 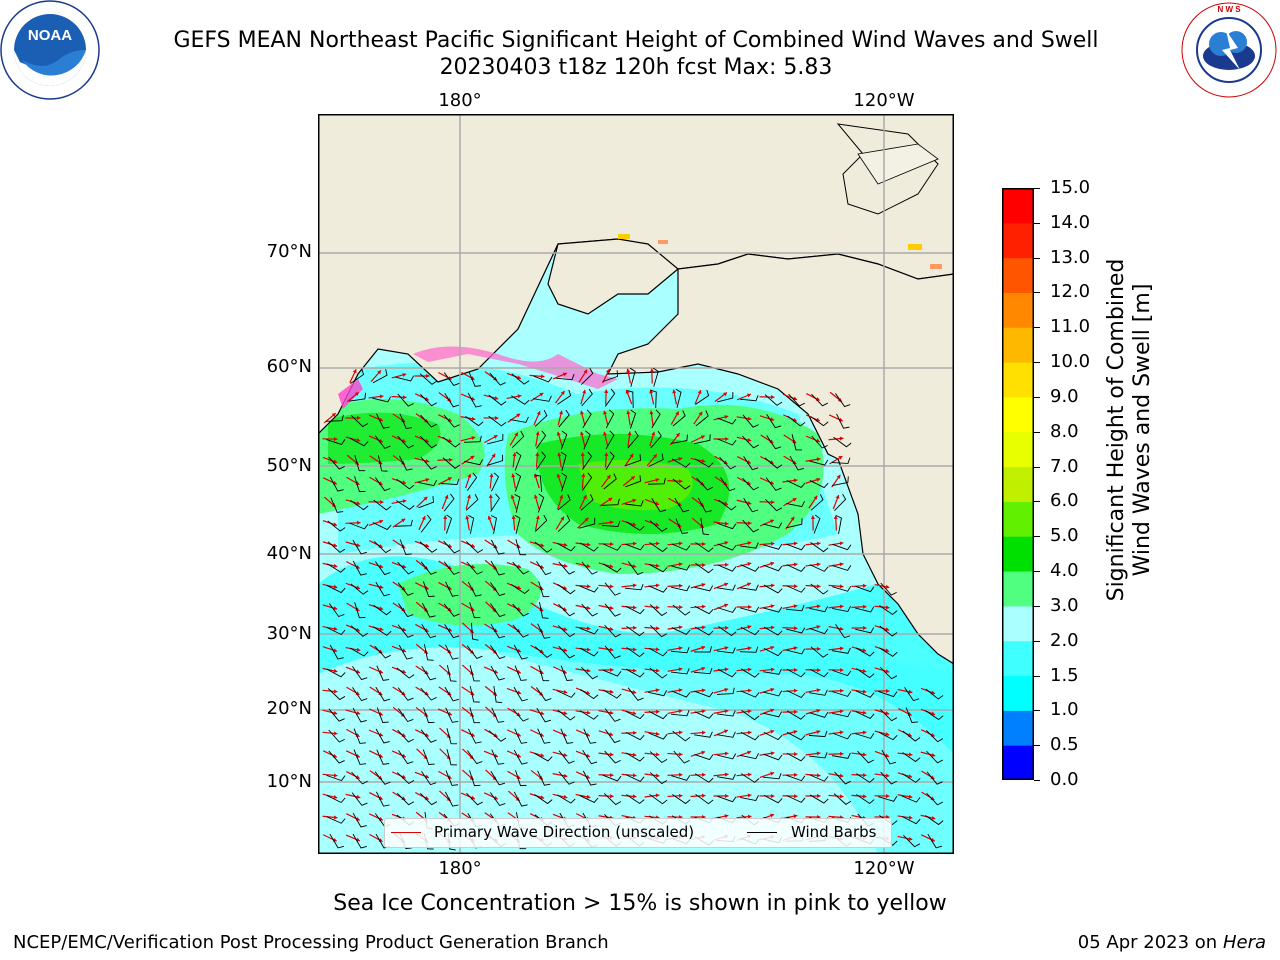 I want to click on colorbar-segment, so click(x=1018, y=206).